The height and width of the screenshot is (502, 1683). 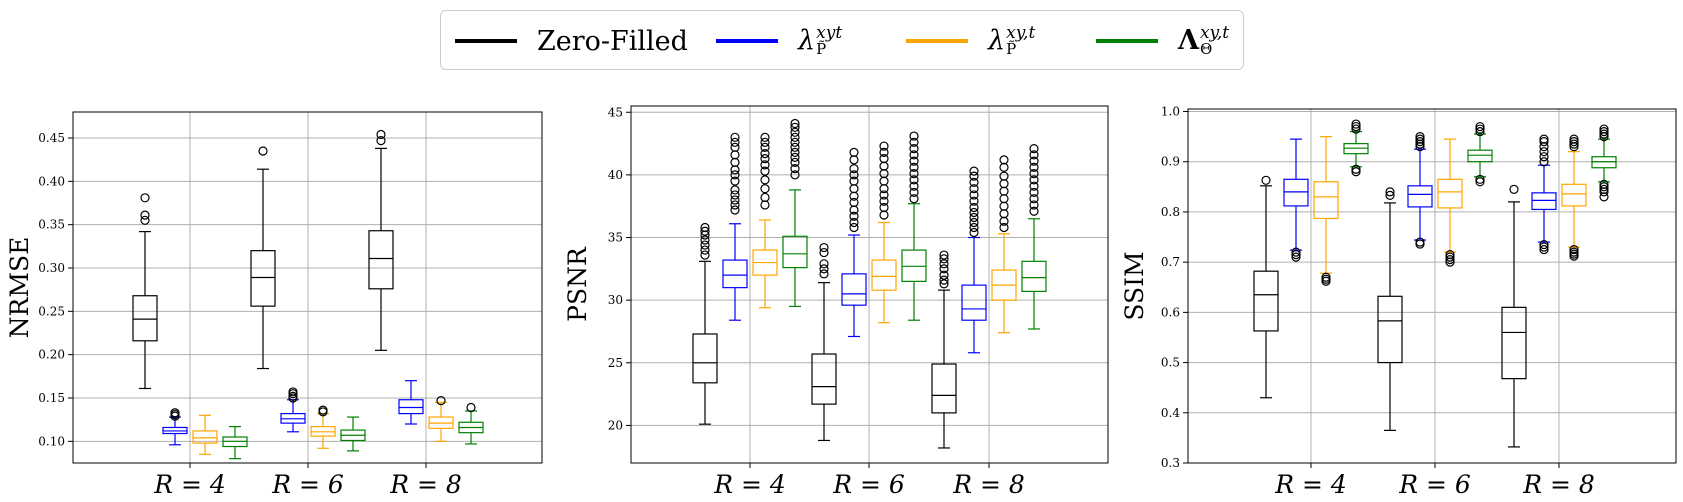 I want to click on tick-label-y: 0.40, so click(x=51, y=181).